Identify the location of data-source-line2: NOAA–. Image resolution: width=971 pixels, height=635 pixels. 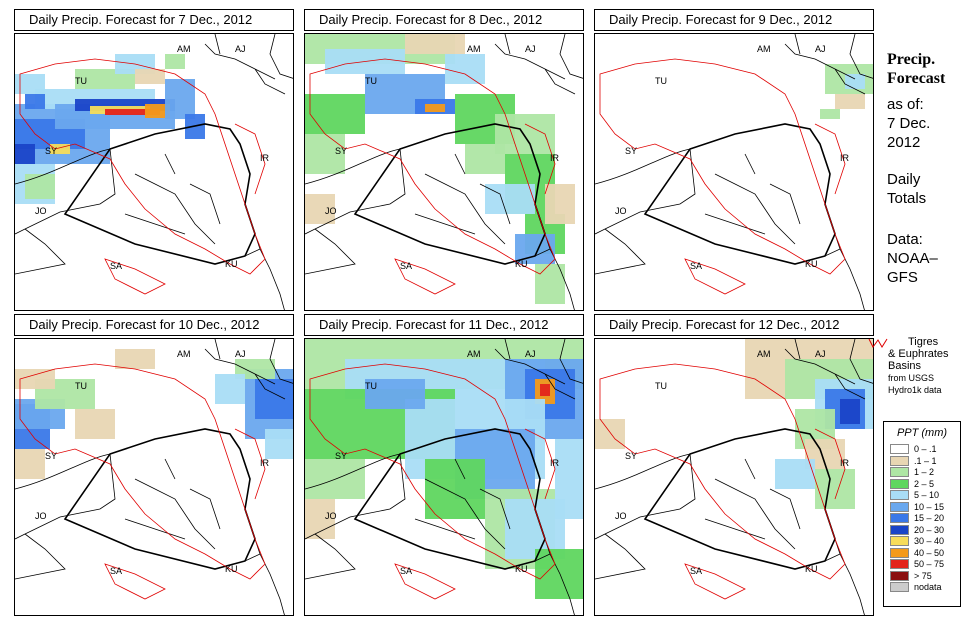
(912, 258).